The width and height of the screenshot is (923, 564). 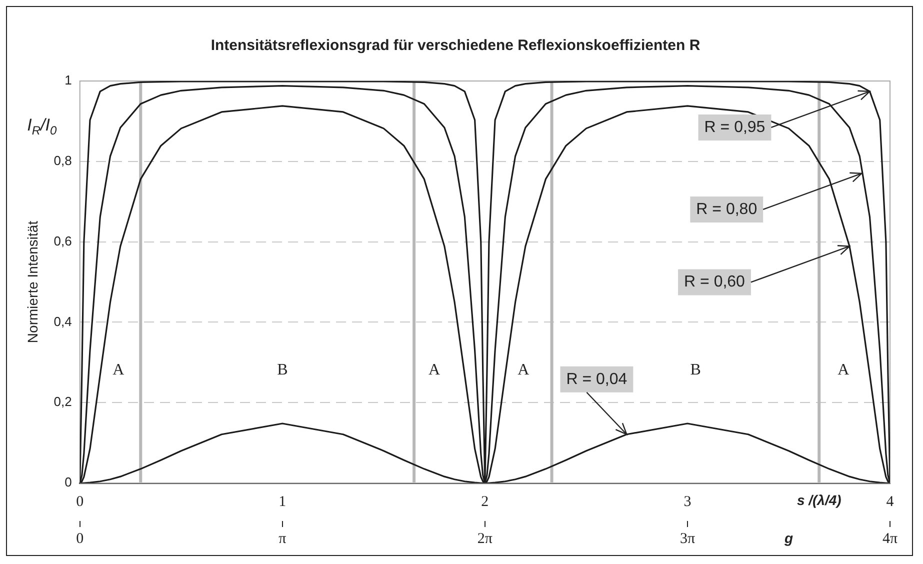 I want to click on y-tick-label: 0,6, so click(x=63, y=240).